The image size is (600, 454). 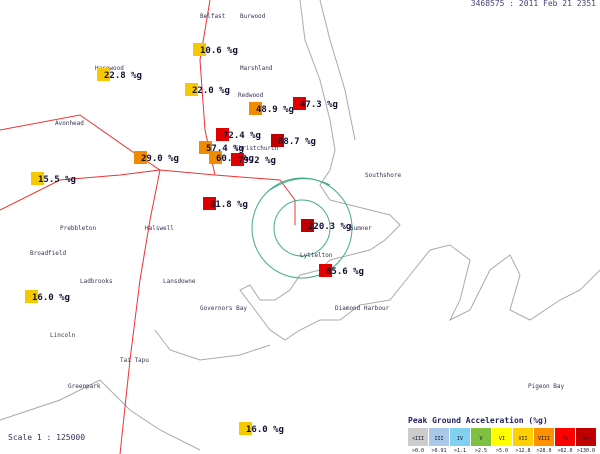 I want to click on legend-threshold: >2.5, so click(x=481, y=451).